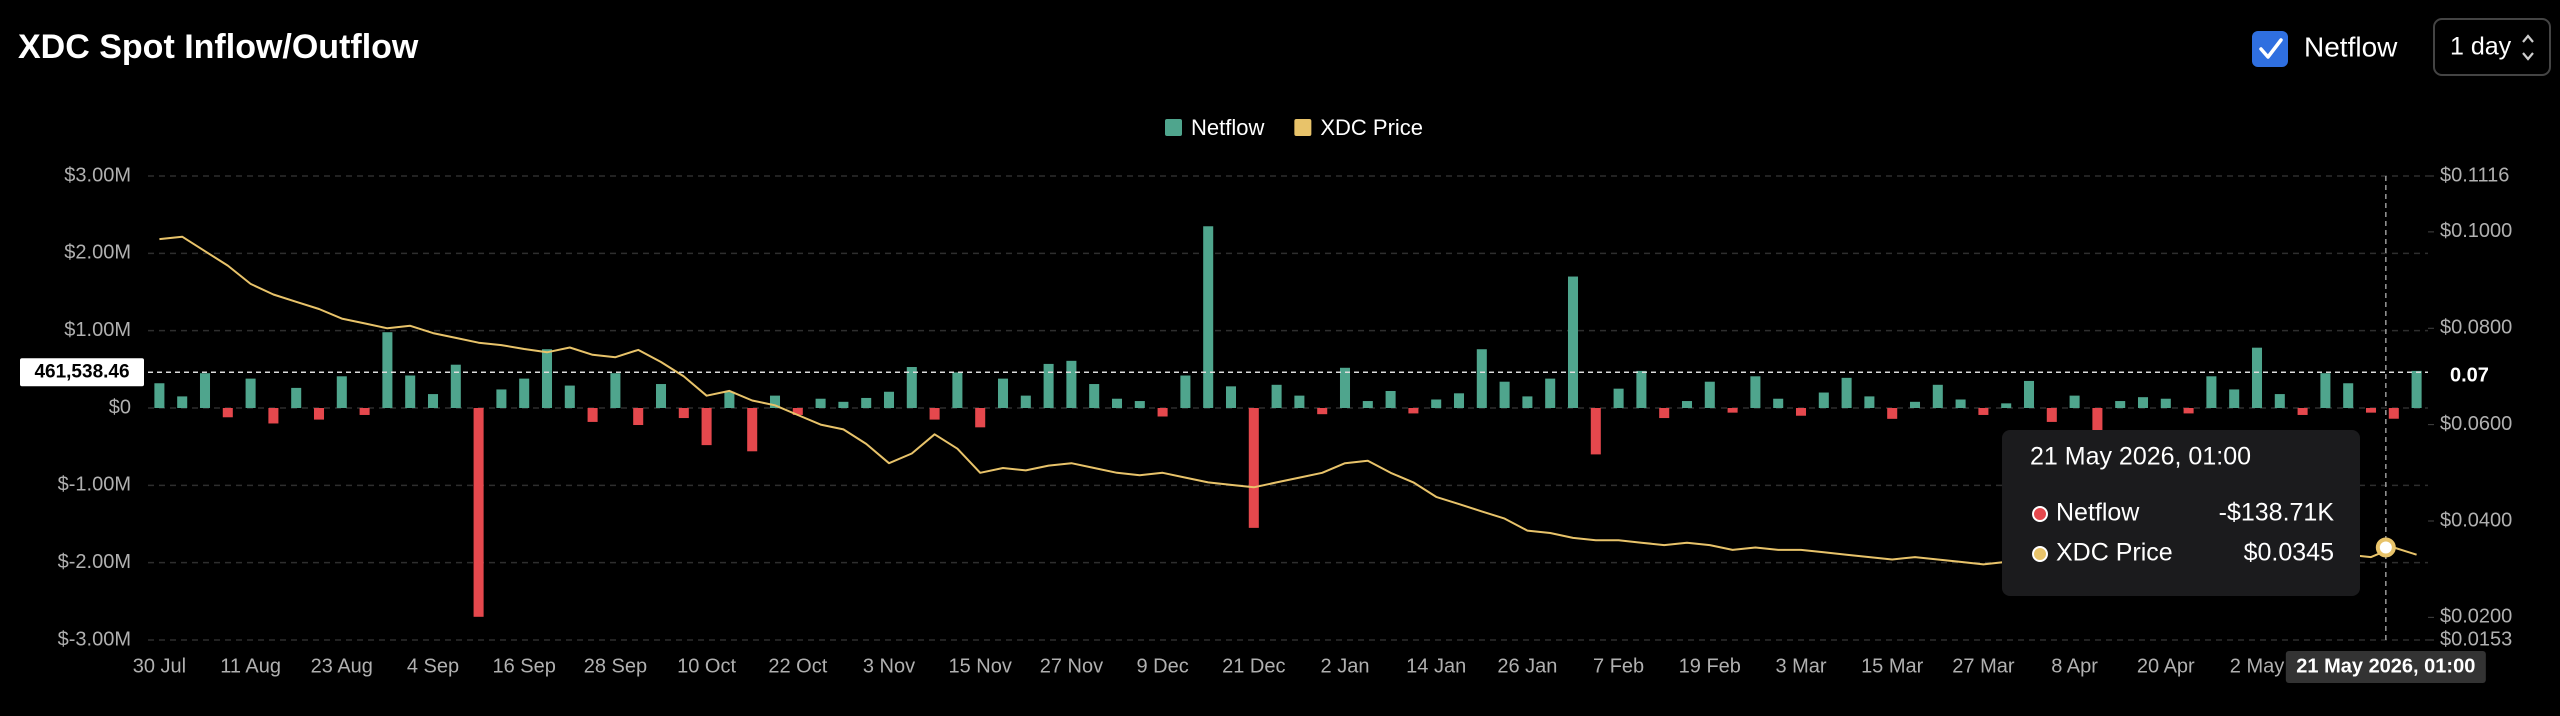 The image size is (2560, 716). What do you see at coordinates (159, 666) in the screenshot?
I see `x-tick-label: 30 Jul` at bounding box center [159, 666].